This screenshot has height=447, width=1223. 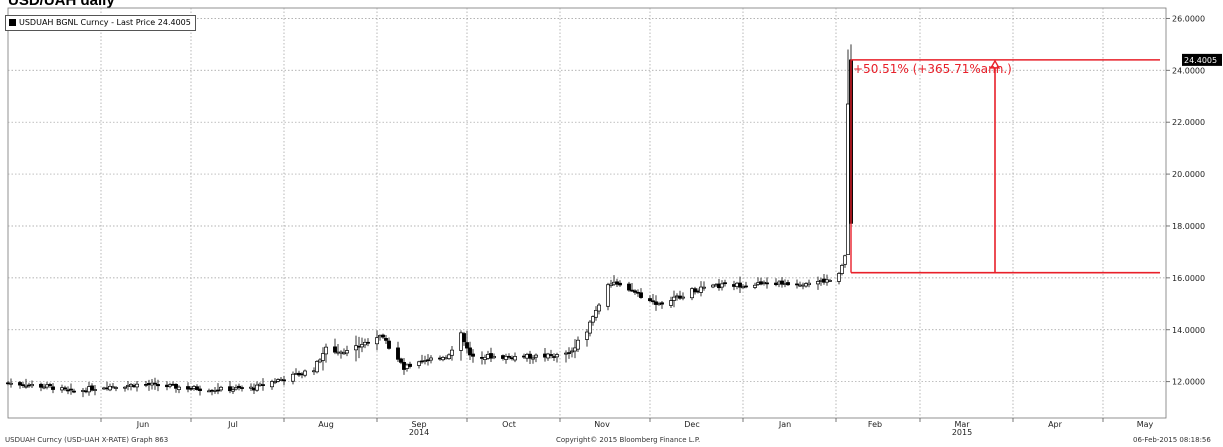 What do you see at coordinates (602, 424) in the screenshot?
I see `x-tick-label: Nov` at bounding box center [602, 424].